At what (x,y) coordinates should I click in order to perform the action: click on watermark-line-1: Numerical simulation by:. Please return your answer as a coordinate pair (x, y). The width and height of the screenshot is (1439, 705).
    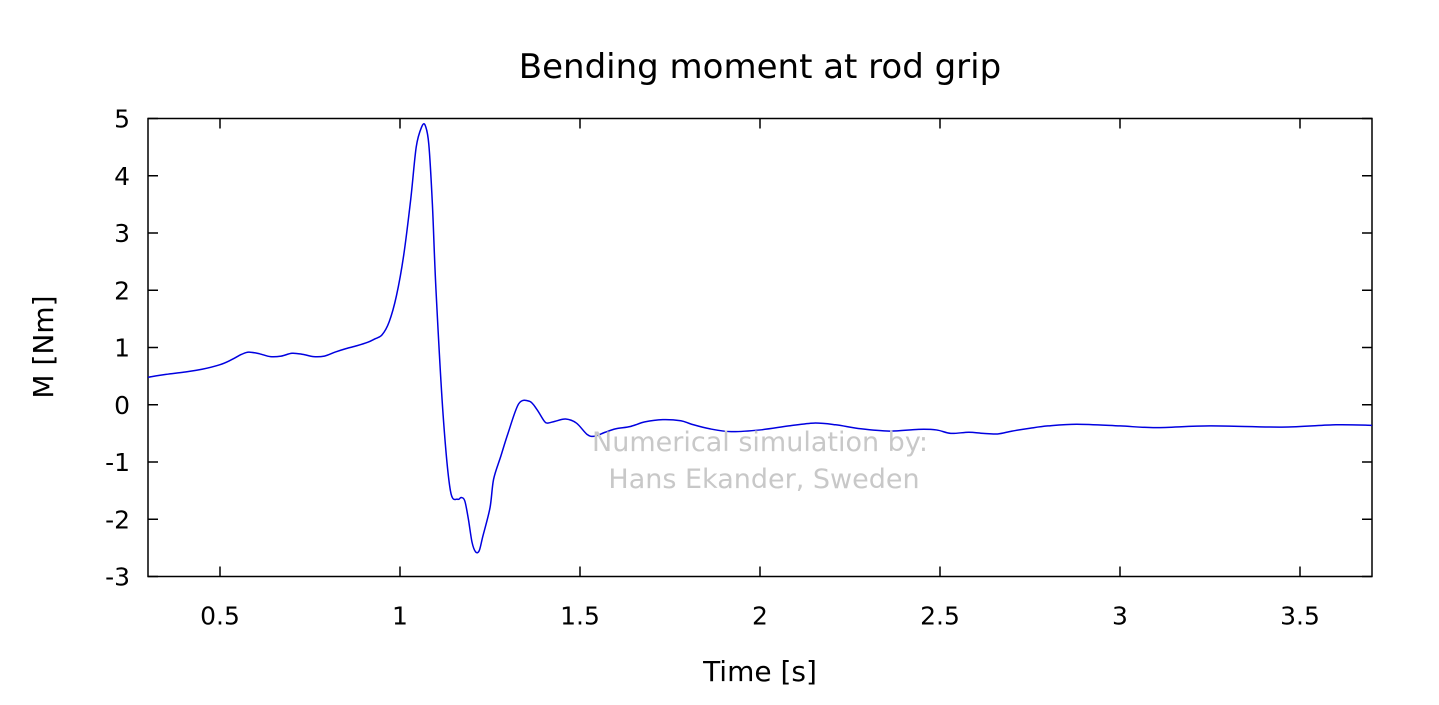
    Looking at the image, I should click on (760, 442).